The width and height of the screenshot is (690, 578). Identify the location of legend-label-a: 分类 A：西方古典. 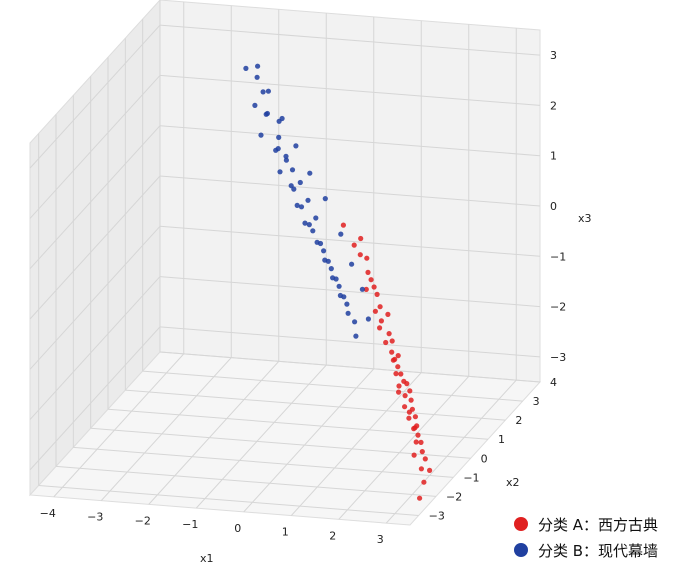
(598, 525).